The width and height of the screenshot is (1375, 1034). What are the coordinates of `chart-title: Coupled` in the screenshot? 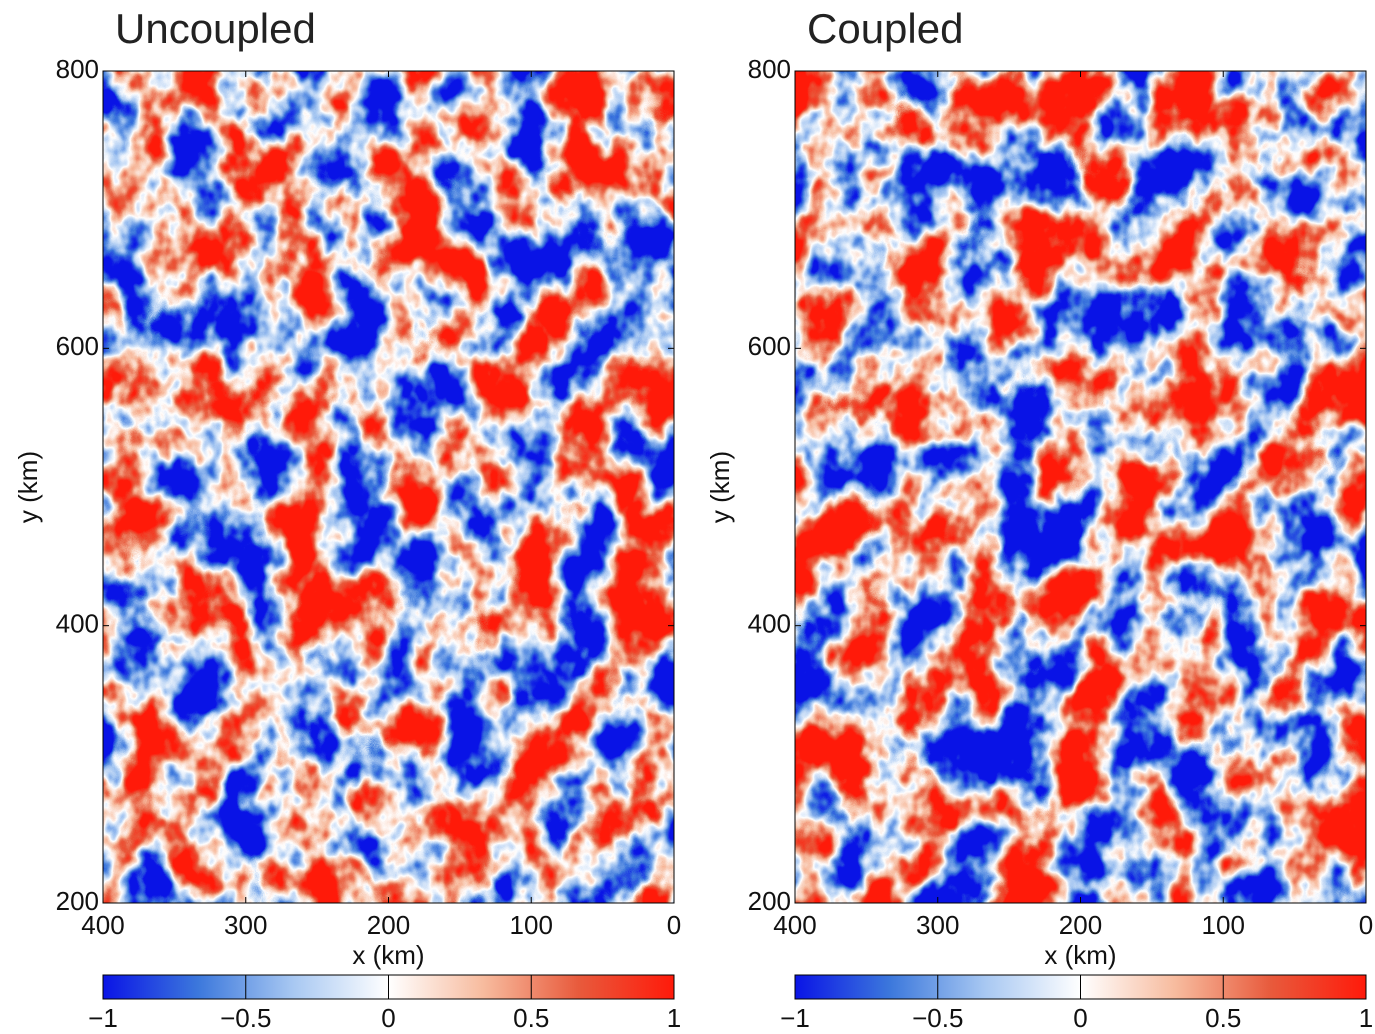 It's located at (885, 28).